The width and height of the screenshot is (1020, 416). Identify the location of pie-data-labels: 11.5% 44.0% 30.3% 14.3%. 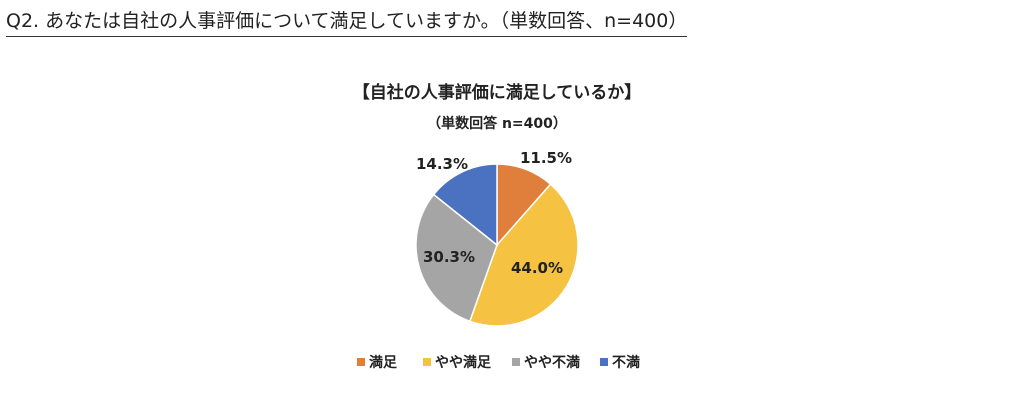
(494, 213).